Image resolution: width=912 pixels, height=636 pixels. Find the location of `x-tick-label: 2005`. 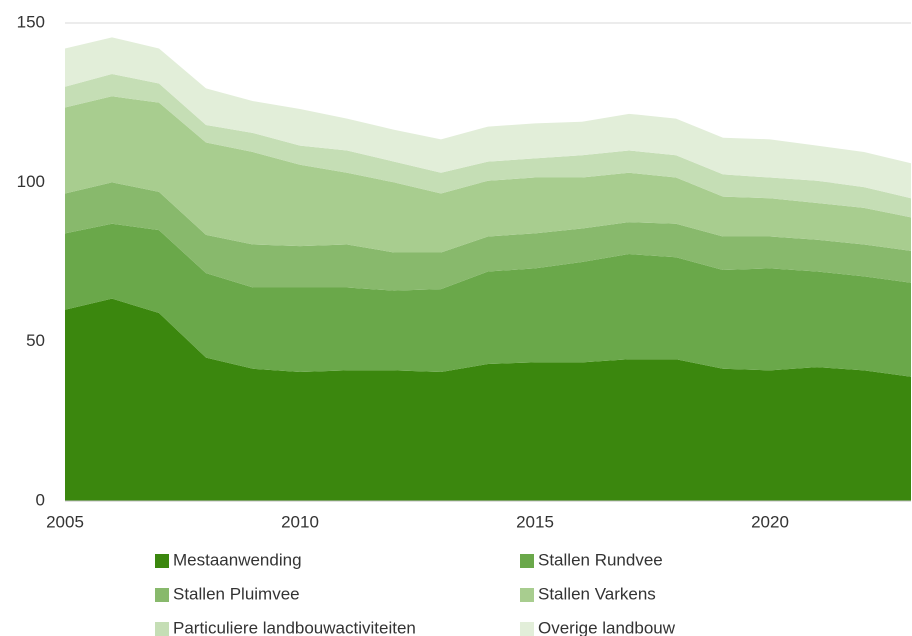

x-tick-label: 2005 is located at coordinates (65, 521).